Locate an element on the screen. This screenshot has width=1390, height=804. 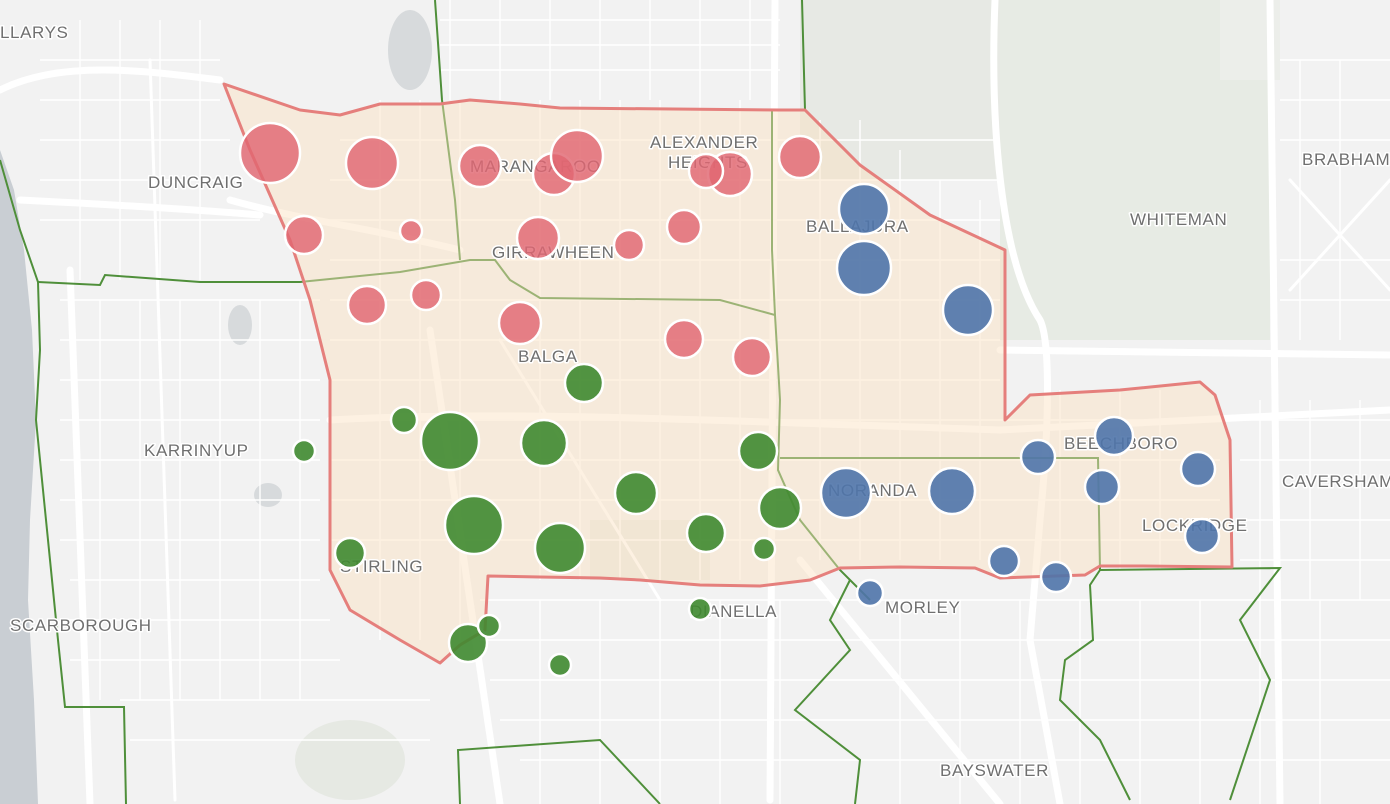
ocean is located at coordinates (19, 402).